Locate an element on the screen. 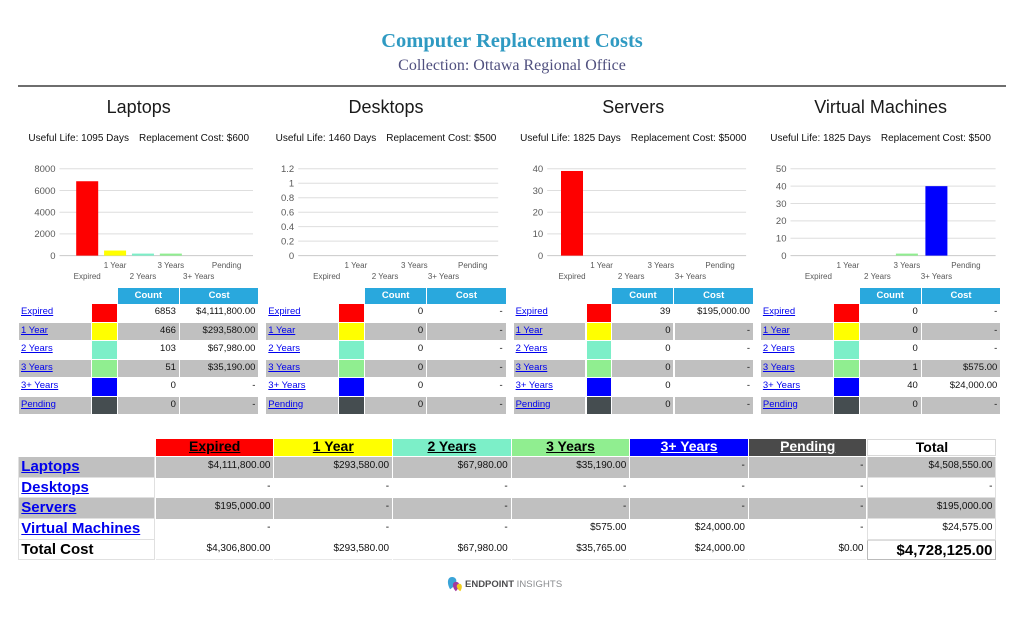 The image size is (1024, 622). svg-text: 0.2 is located at coordinates (287, 241).